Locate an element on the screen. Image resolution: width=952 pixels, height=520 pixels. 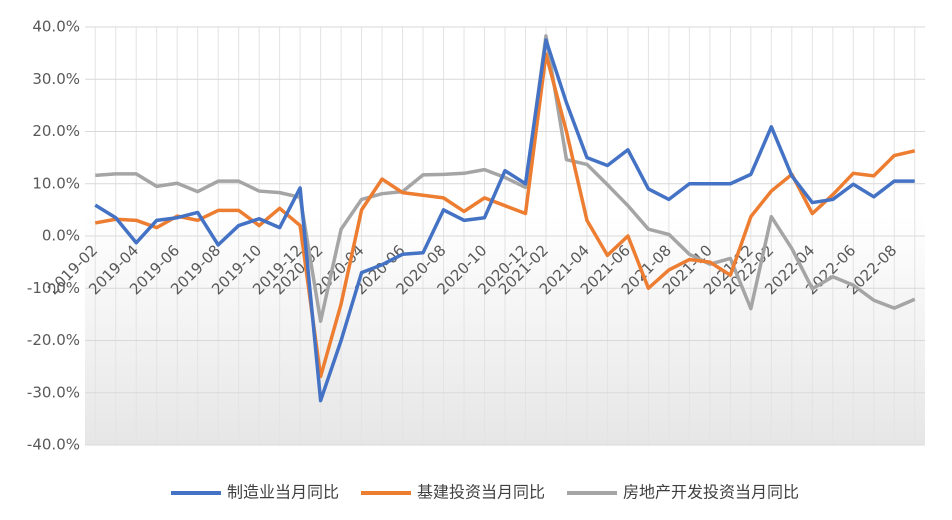
y-tick-label: 20.0% is located at coordinates (56, 131).